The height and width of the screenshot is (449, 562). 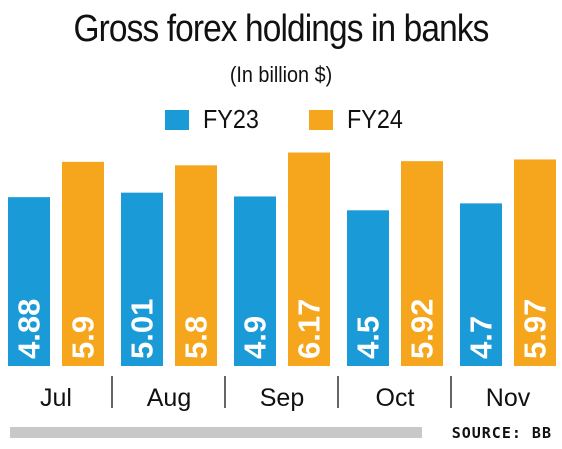 What do you see at coordinates (309, 259) in the screenshot?
I see `bar-fy24-sep` at bounding box center [309, 259].